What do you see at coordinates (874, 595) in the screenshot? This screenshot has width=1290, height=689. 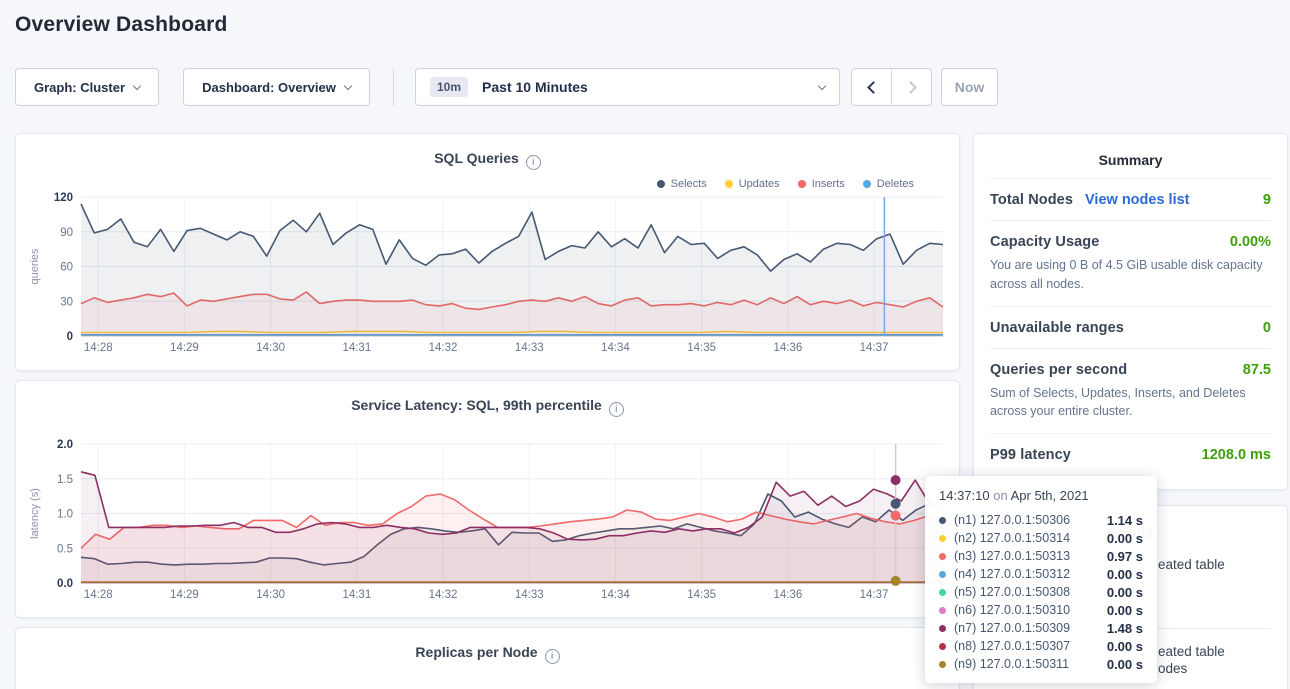 I see `svg-text: 14:37` at bounding box center [874, 595].